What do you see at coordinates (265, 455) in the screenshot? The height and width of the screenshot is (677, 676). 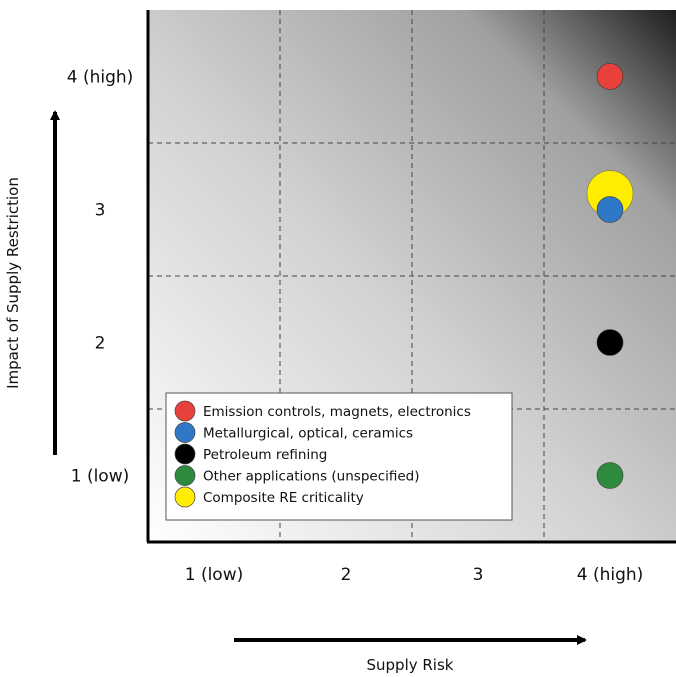 I see `legend-label: Petroleum refining` at bounding box center [265, 455].